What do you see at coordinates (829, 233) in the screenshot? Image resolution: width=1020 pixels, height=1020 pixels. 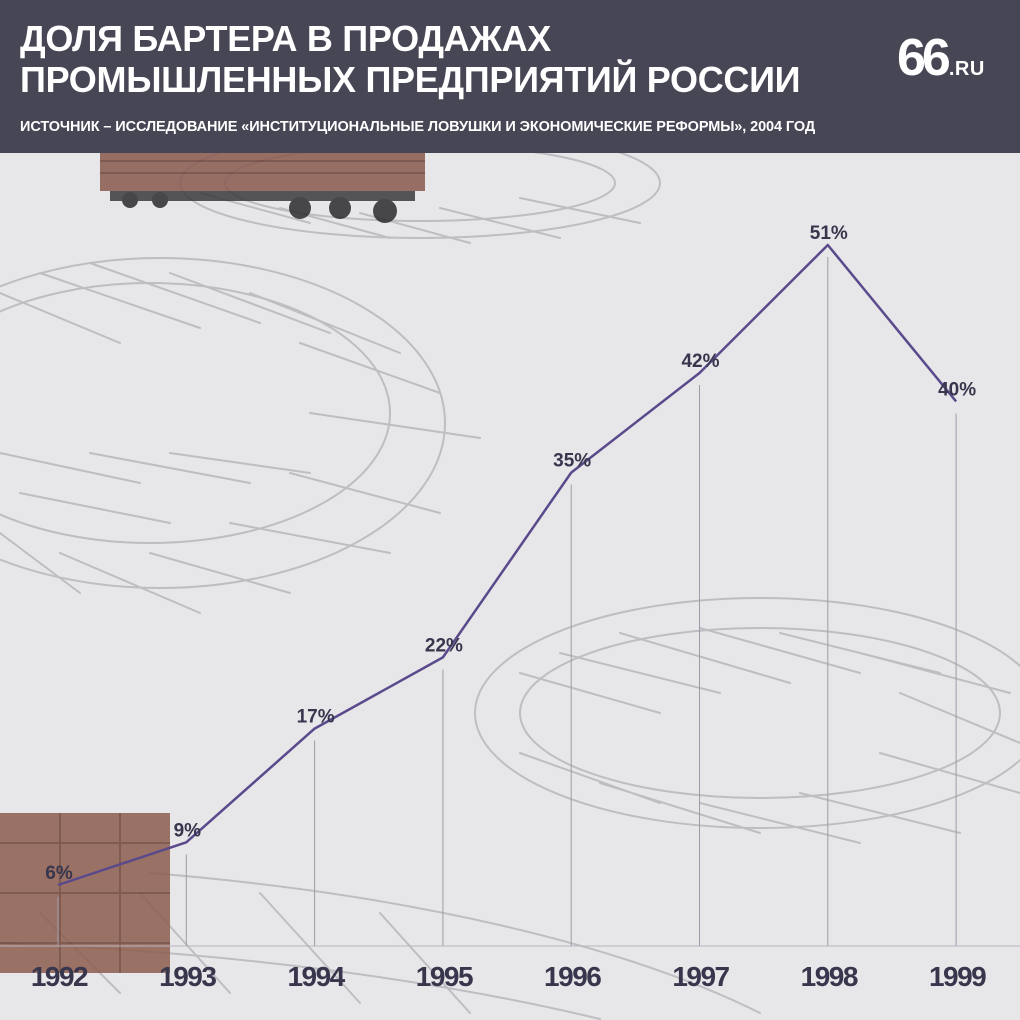 I see `value-label-1998: 51%` at bounding box center [829, 233].